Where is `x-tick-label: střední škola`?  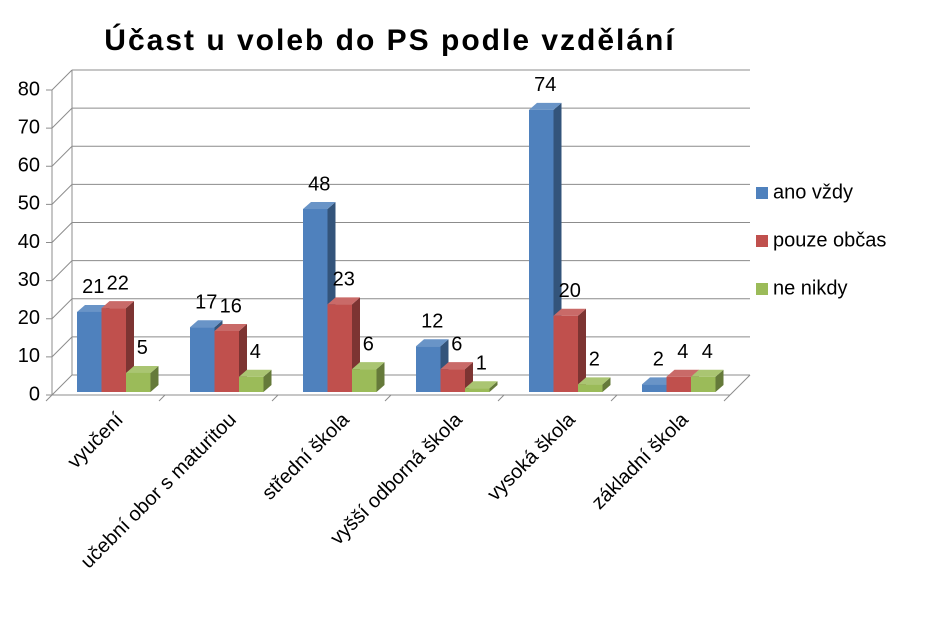
x-tick-label: střední škola is located at coordinates (306, 456).